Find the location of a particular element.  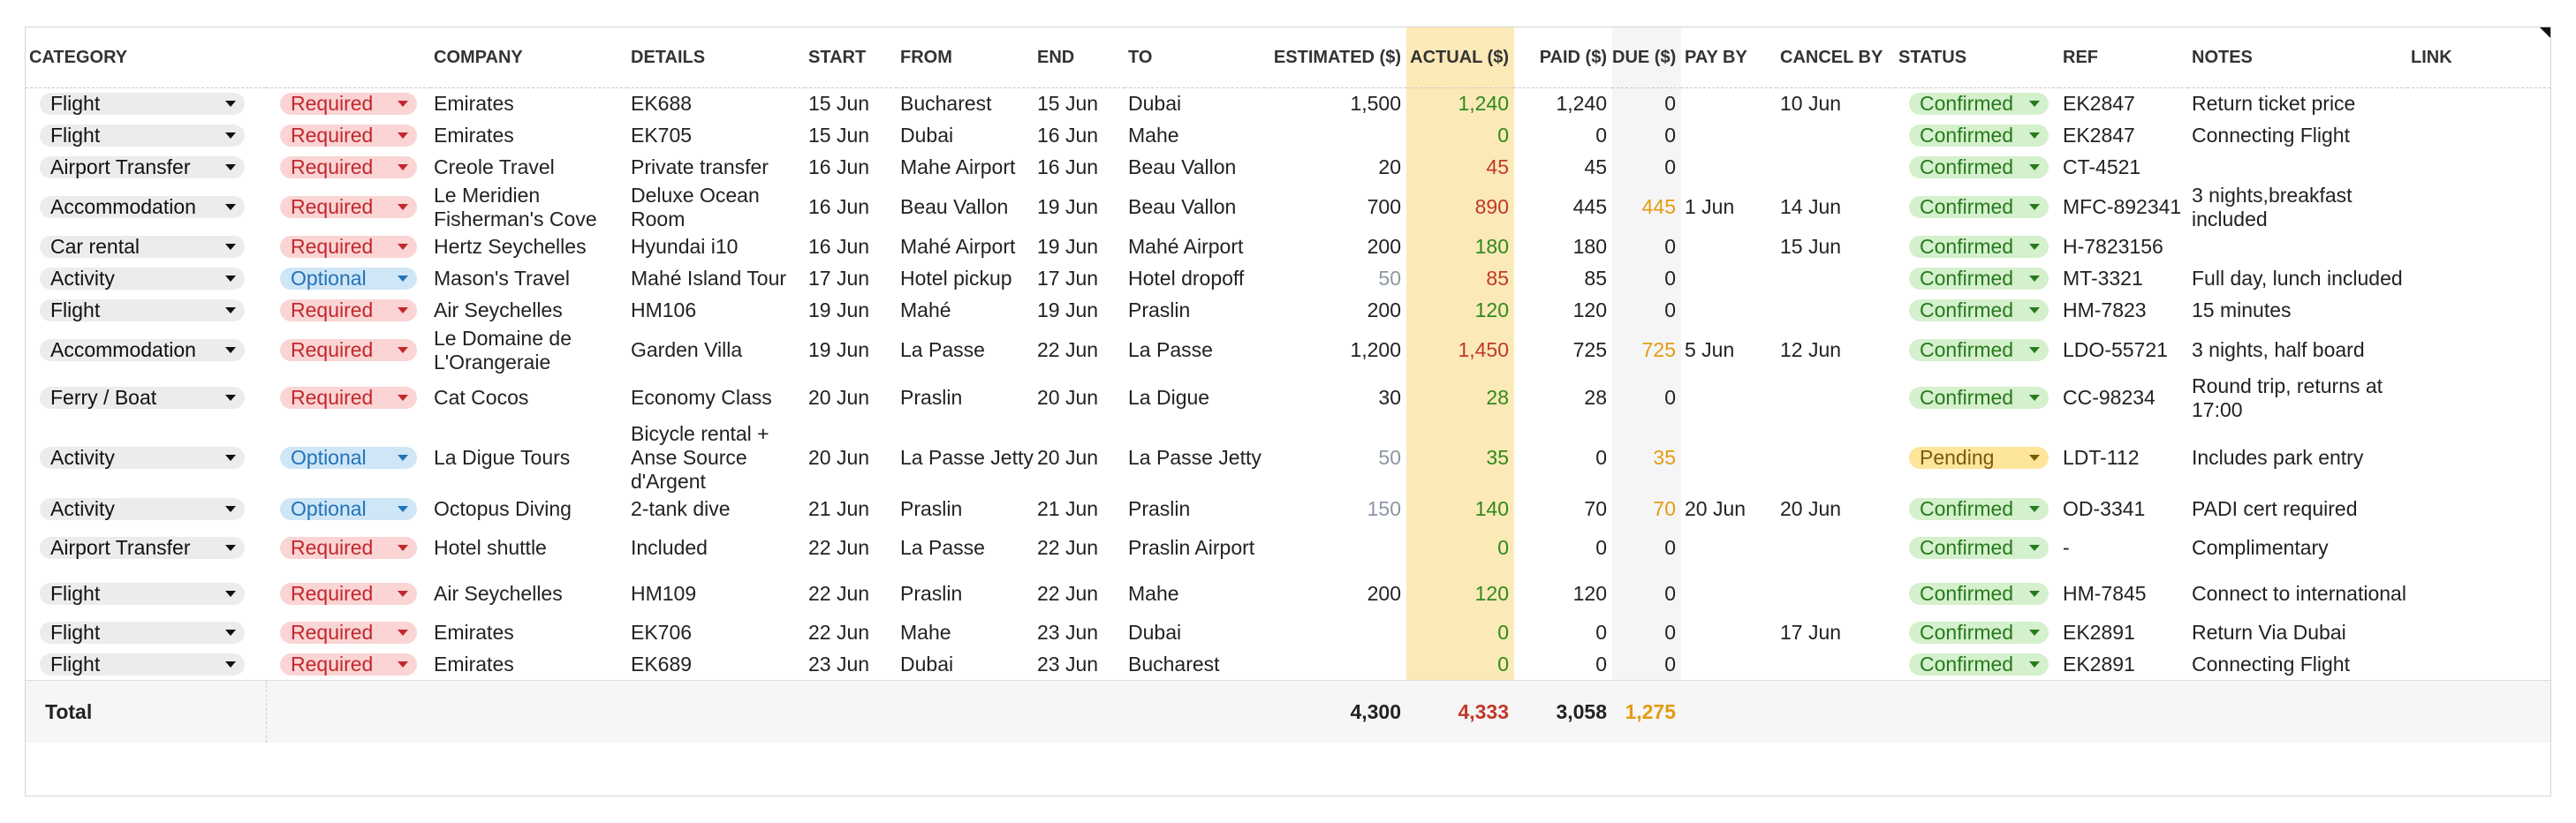

category-select: Car rental is located at coordinates (143, 247).